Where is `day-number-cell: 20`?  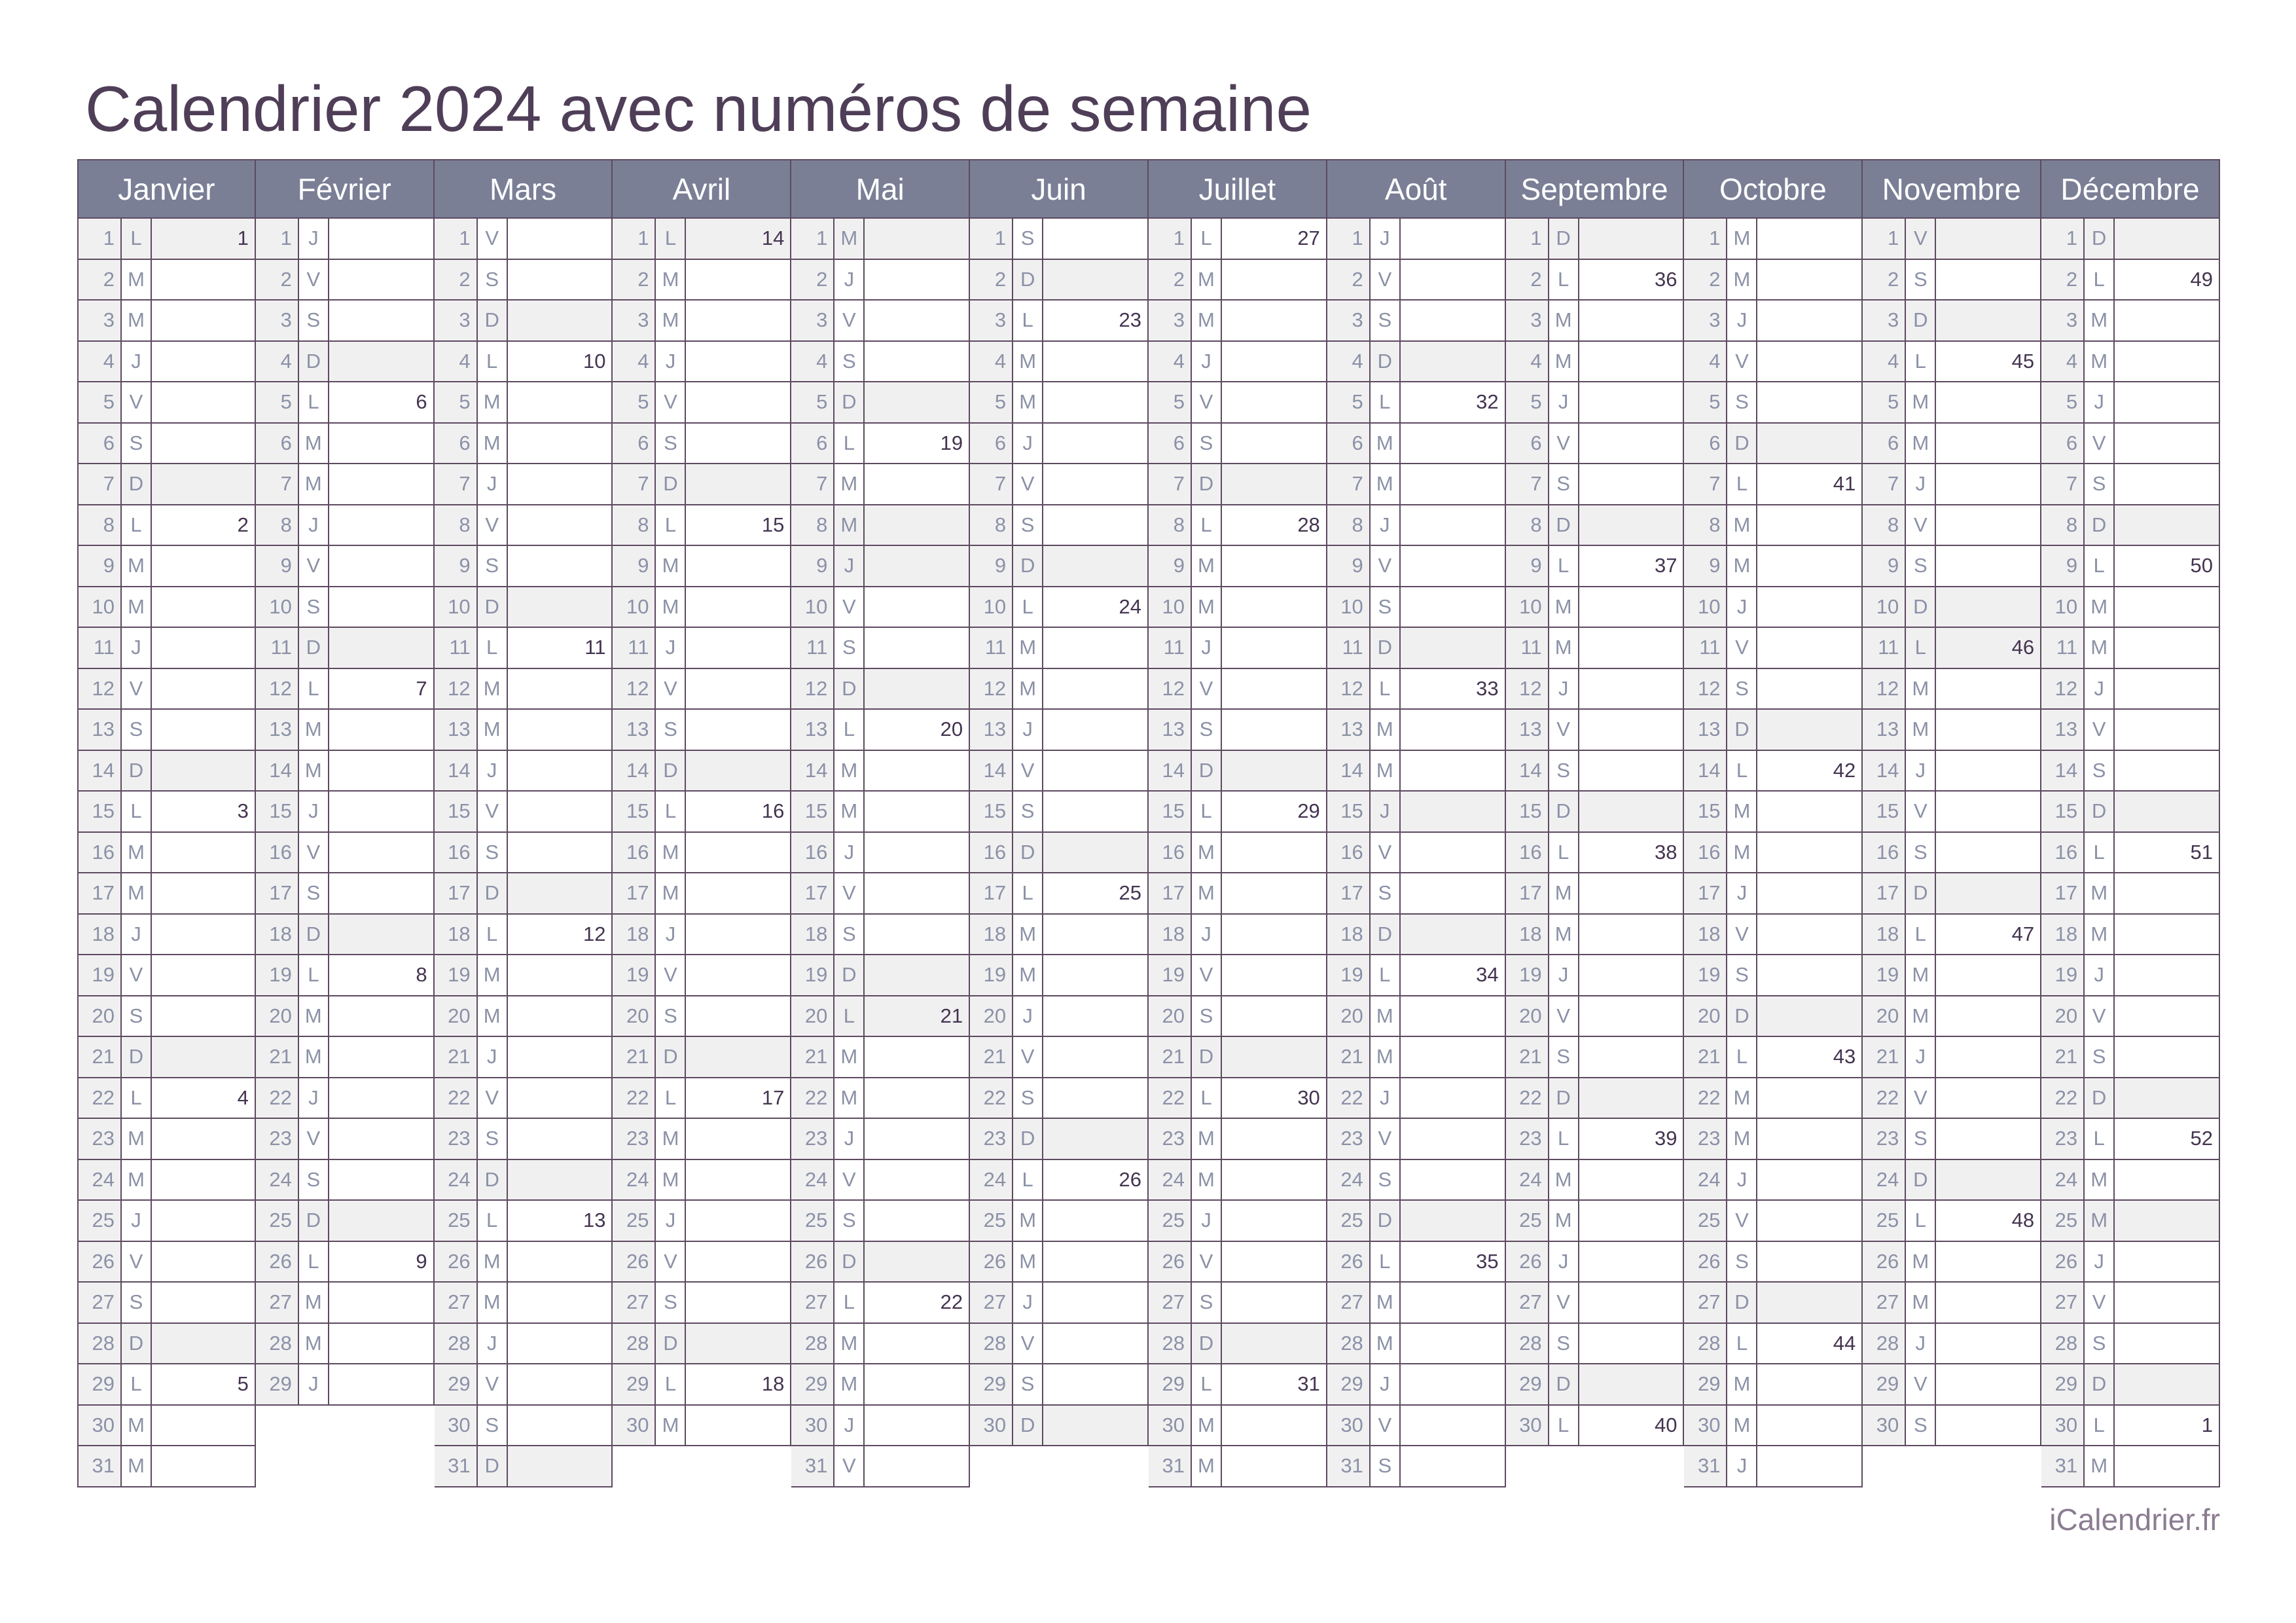 day-number-cell: 20 is located at coordinates (456, 1016).